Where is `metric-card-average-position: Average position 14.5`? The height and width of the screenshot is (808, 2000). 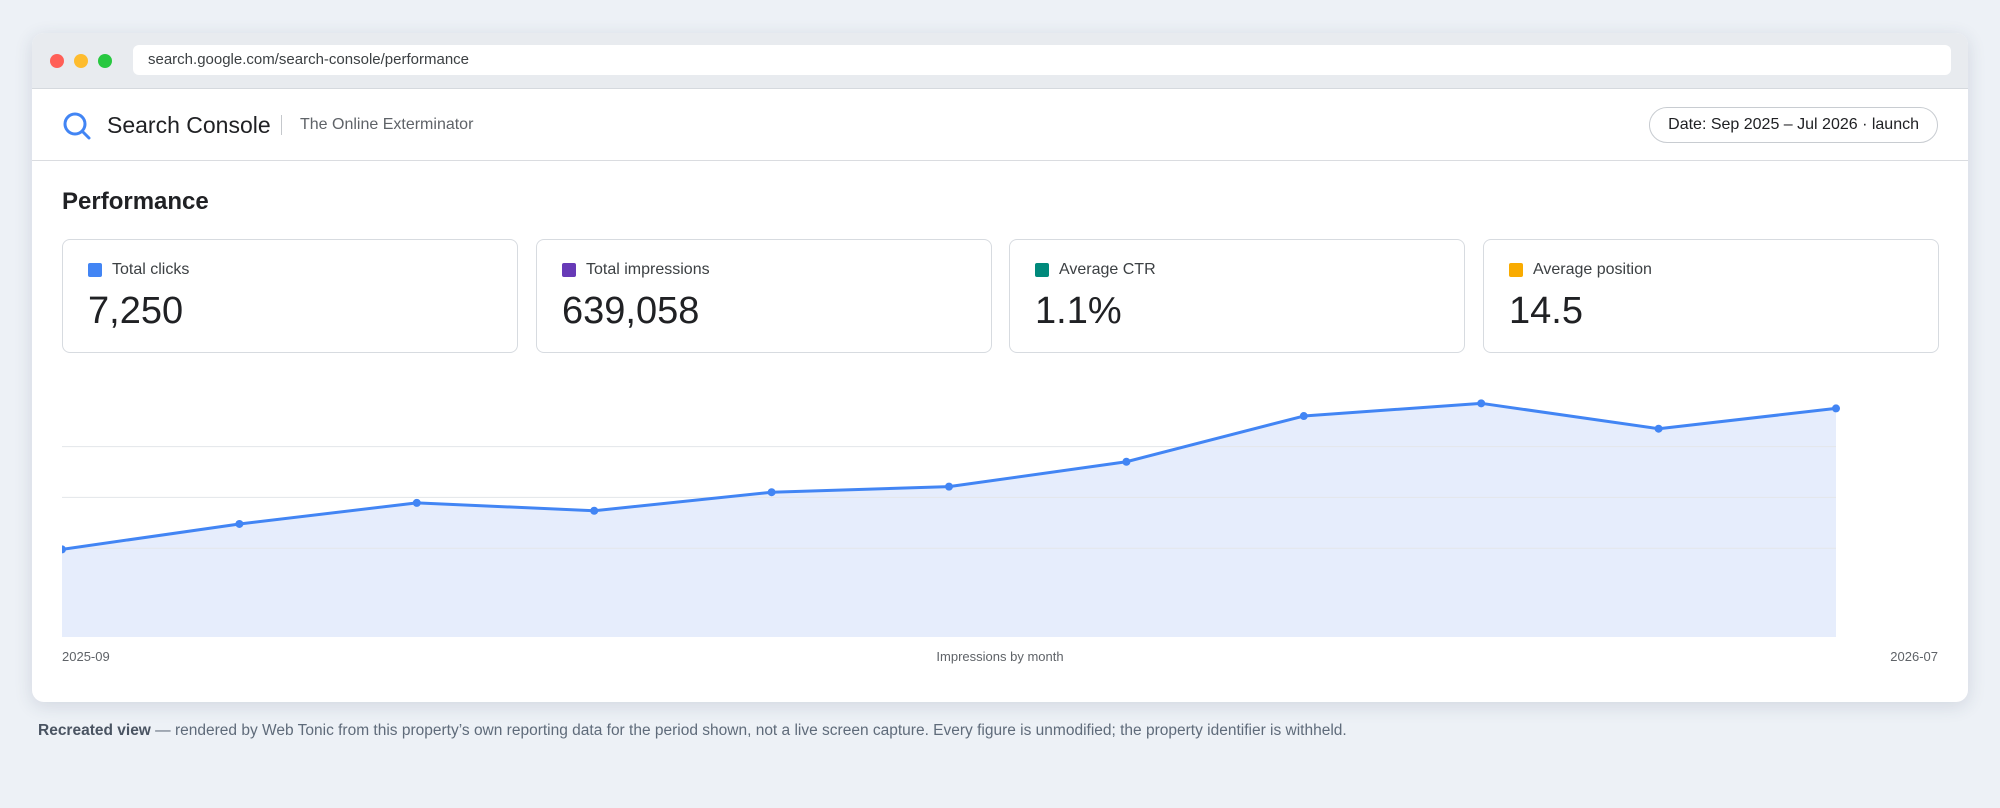
metric-card-average-position: Average position 14.5 is located at coordinates (1711, 296).